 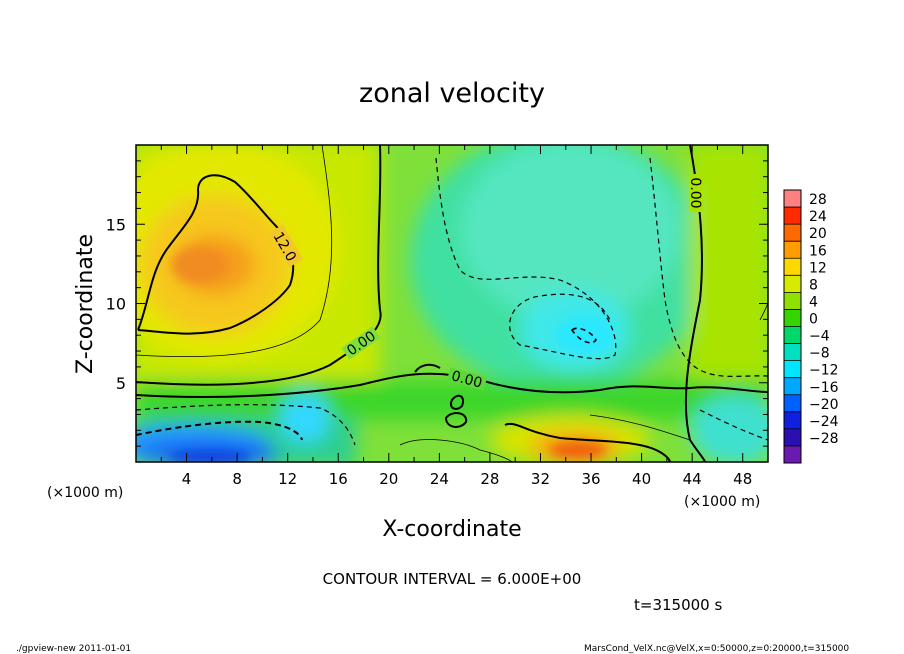 What do you see at coordinates (467, 479) in the screenshot?
I see `x-tick-labels: 4 8 12 16 20 24 28 32 36 40 44 48` at bounding box center [467, 479].